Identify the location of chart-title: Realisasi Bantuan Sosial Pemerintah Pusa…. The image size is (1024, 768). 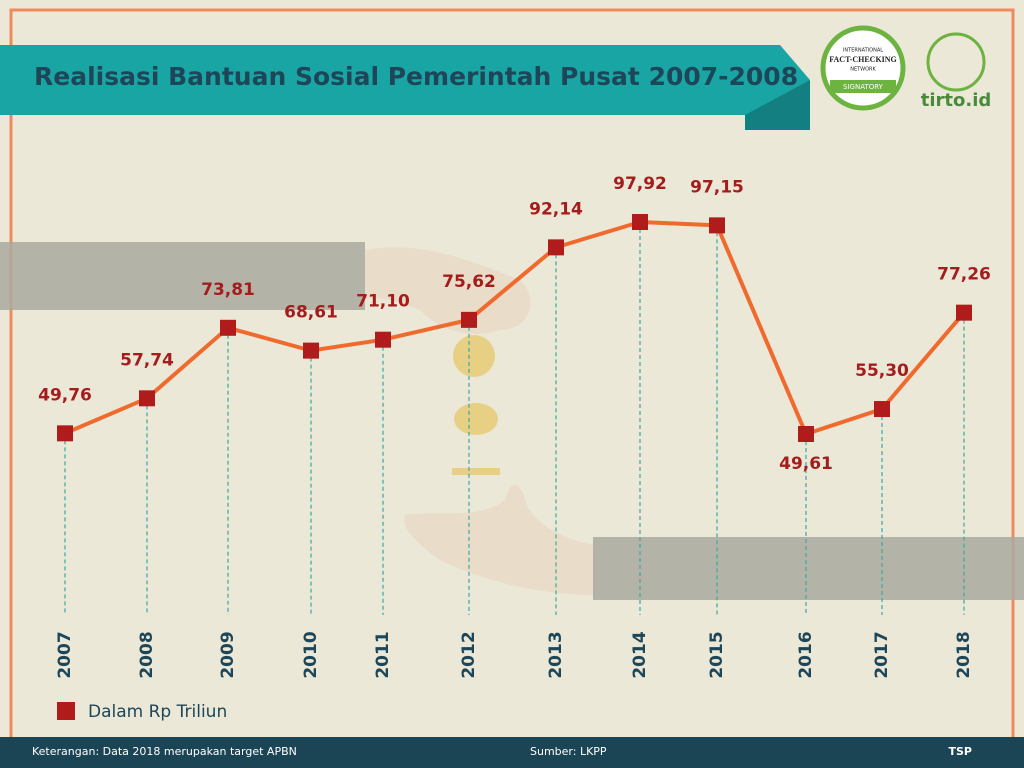
(416, 76).